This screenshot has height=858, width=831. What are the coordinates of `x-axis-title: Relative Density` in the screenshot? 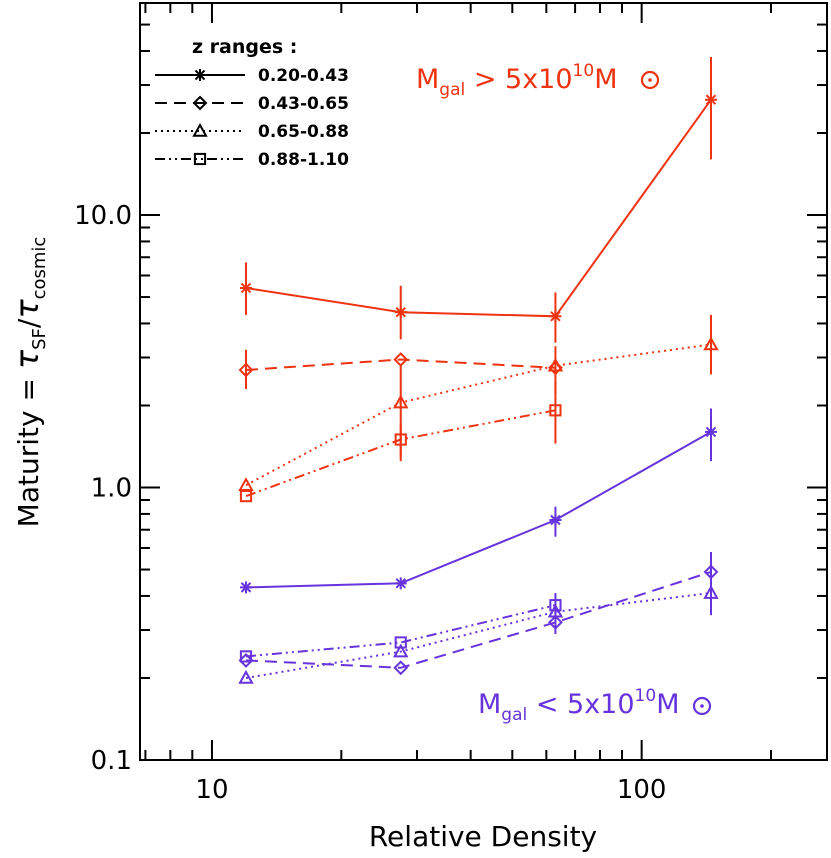 It's located at (483, 836).